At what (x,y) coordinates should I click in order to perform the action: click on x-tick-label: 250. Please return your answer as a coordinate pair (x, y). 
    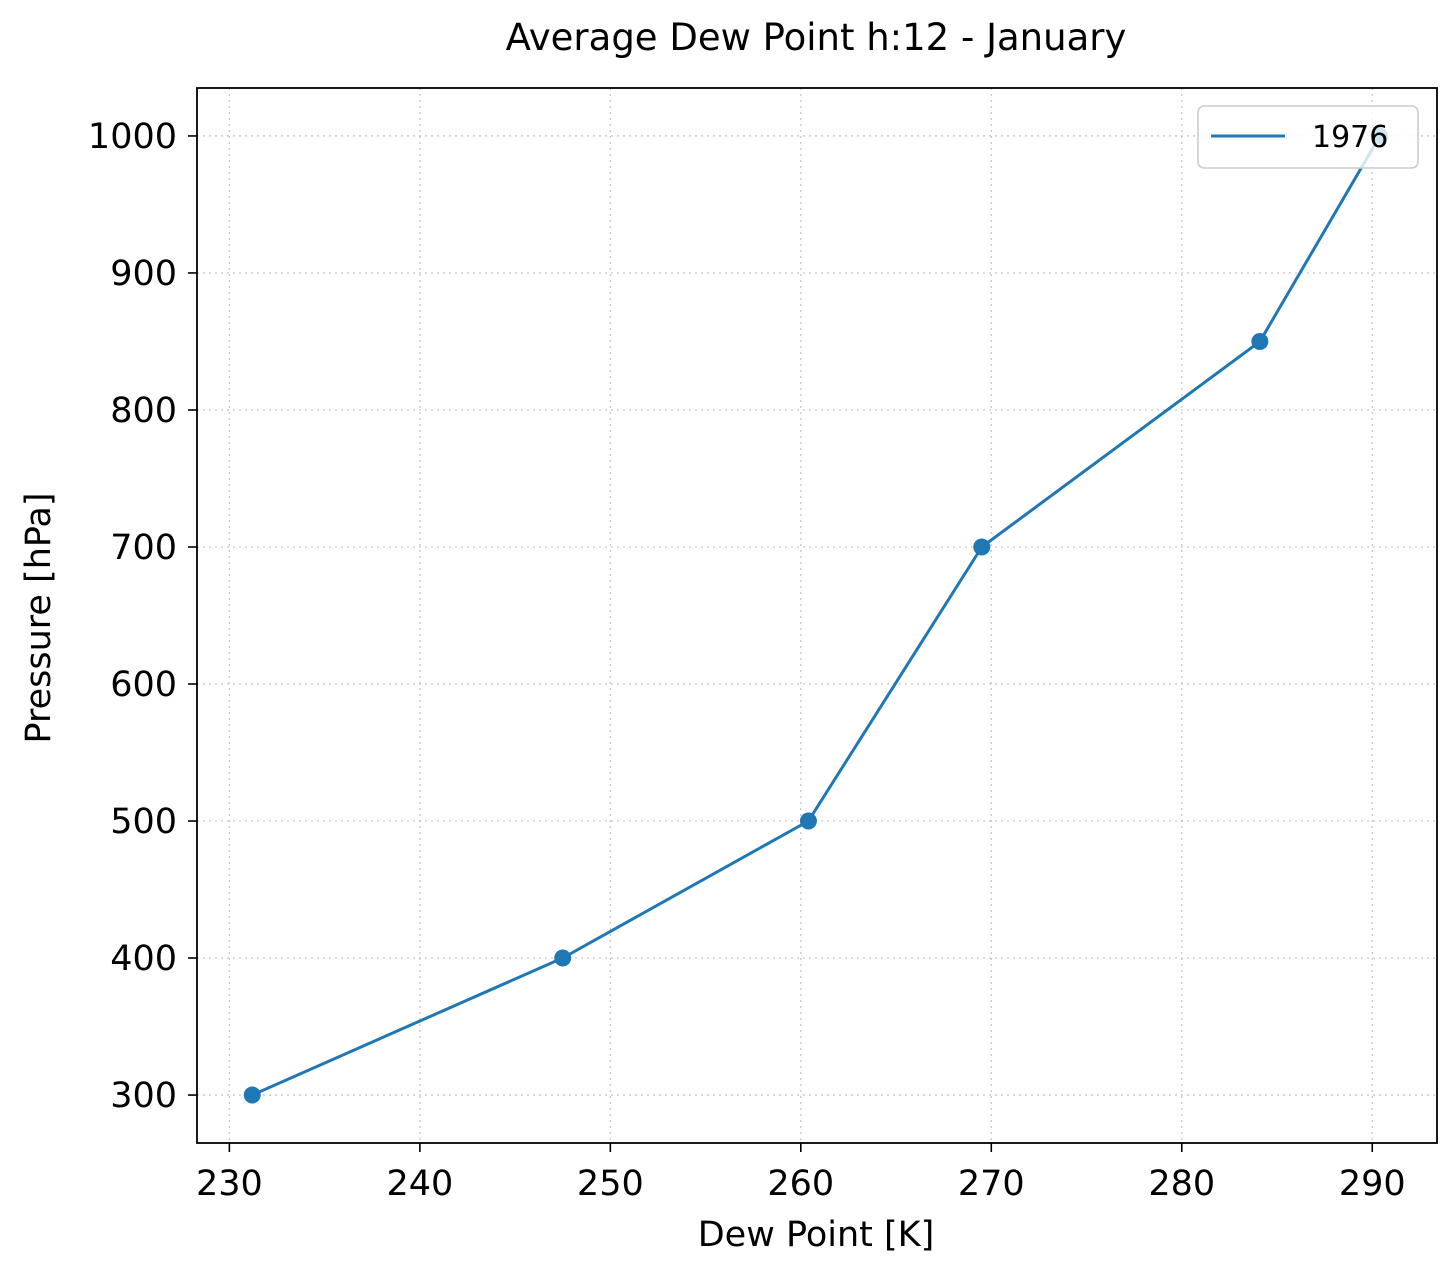
    Looking at the image, I should click on (610, 1184).